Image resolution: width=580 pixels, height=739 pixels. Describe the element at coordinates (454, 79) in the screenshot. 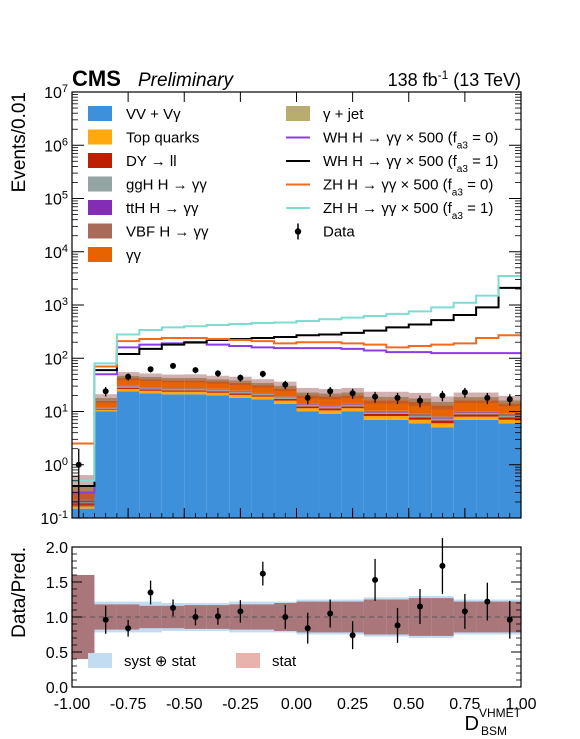

I see `lumi-label: 138 fb-1 (13 TeV)` at that location.